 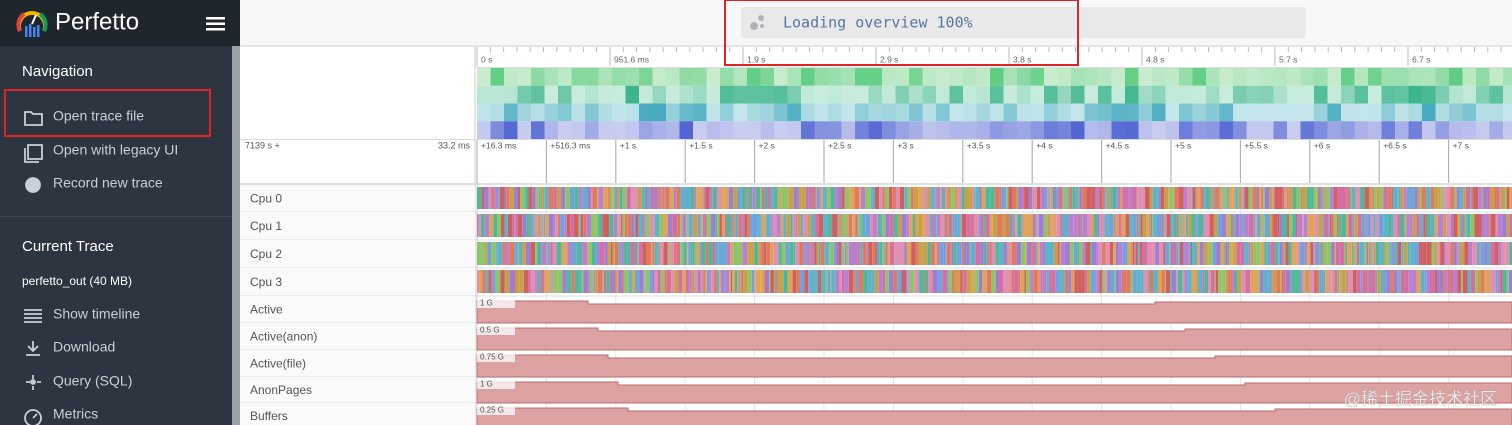 What do you see at coordinates (84, 347) in the screenshot?
I see `sidebar-item: Download` at bounding box center [84, 347].